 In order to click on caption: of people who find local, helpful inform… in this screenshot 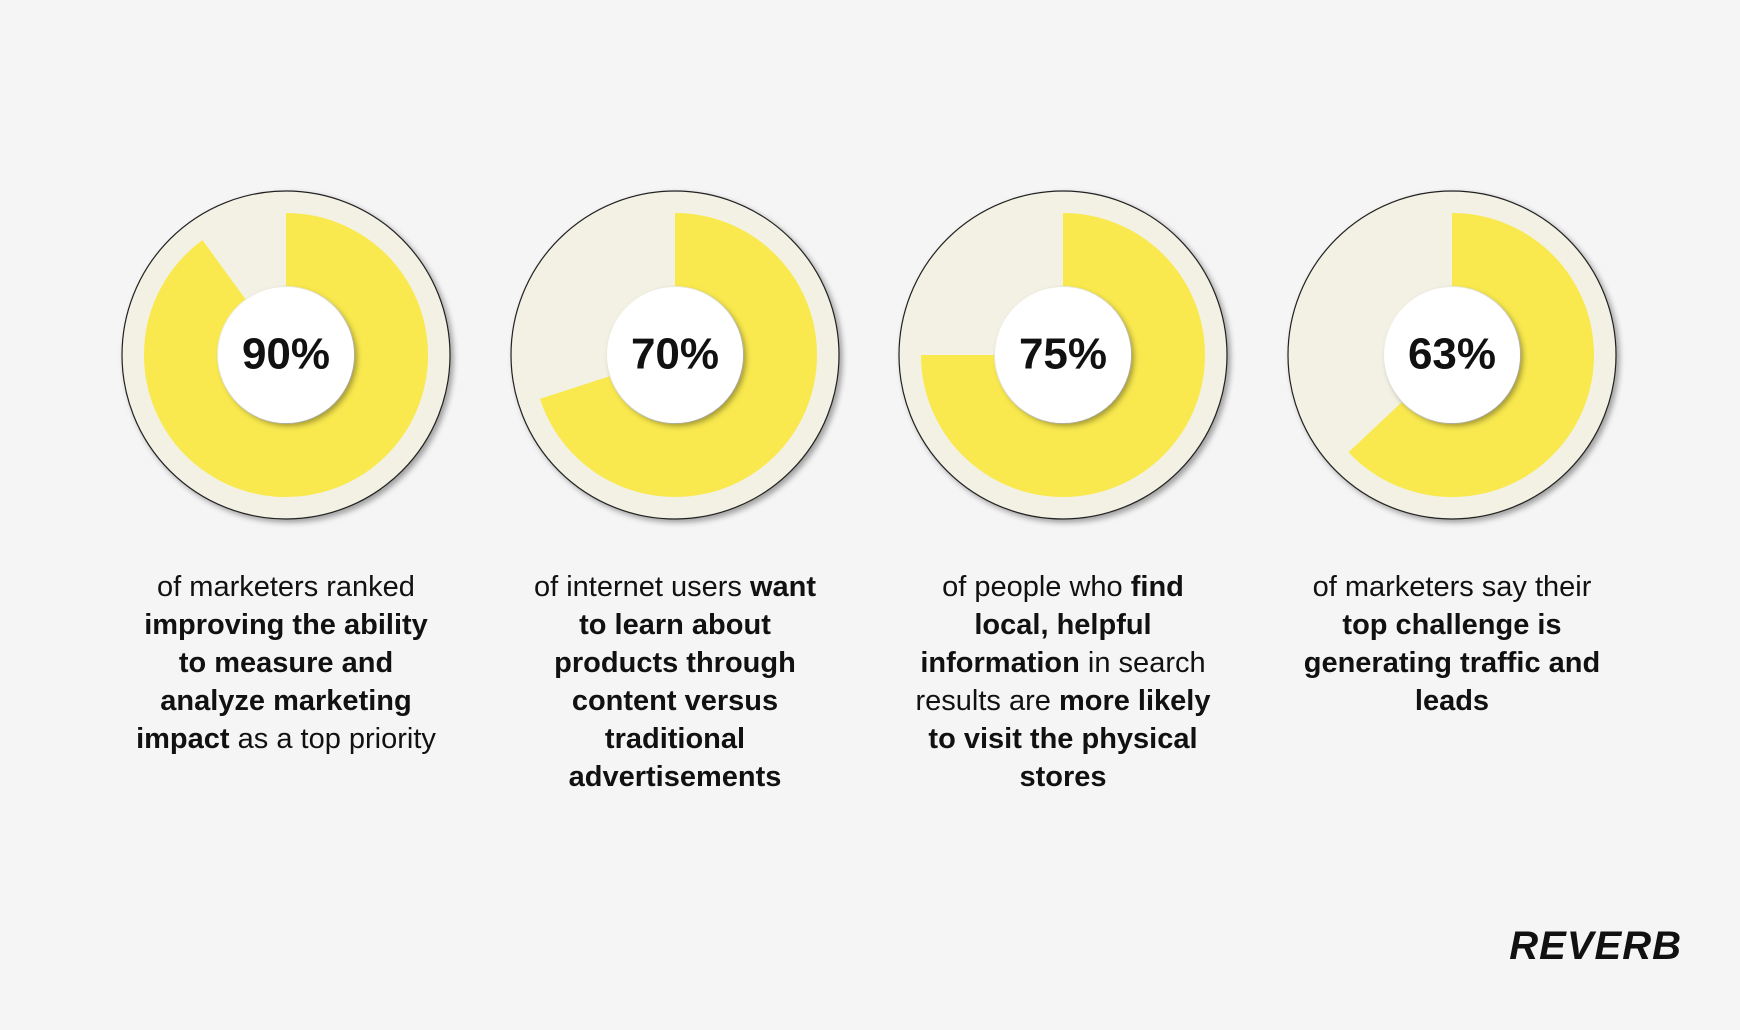, I will do `click(1063, 682)`.